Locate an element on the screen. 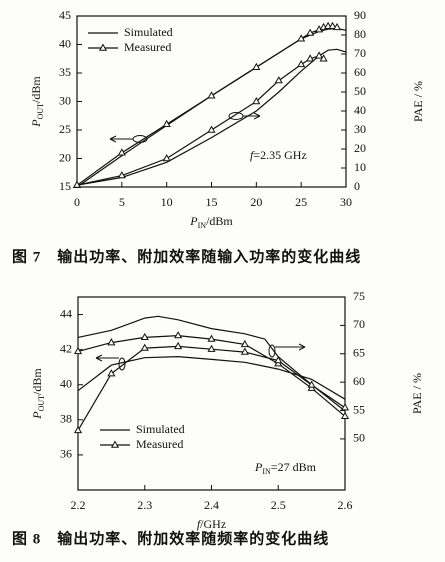 The width and height of the screenshot is (445, 562). x-tick-label: 2.6 is located at coordinates (345, 505).